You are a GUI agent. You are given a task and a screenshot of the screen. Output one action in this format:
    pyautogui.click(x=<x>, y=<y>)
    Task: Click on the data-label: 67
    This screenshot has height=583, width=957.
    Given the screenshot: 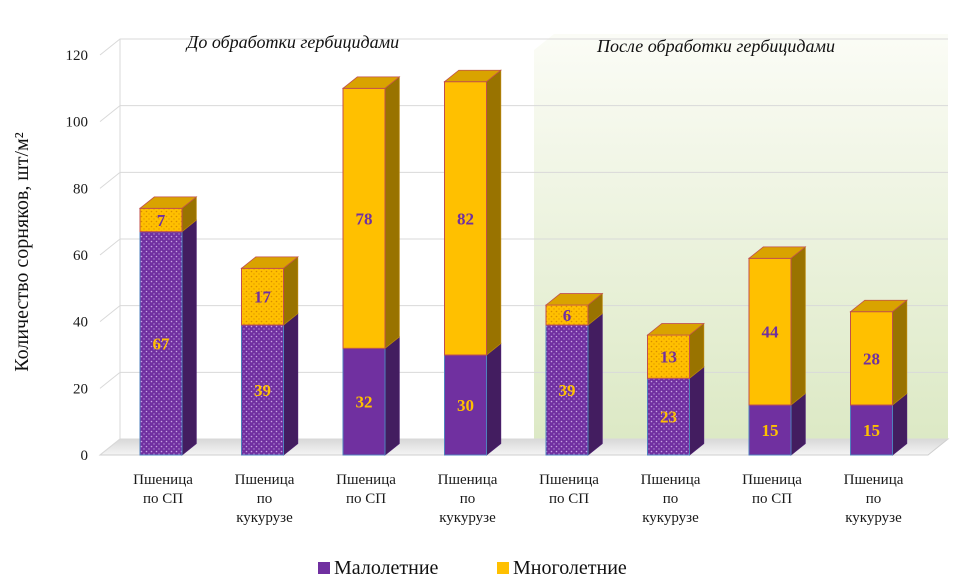 What is the action you would take?
    pyautogui.click(x=162, y=343)
    